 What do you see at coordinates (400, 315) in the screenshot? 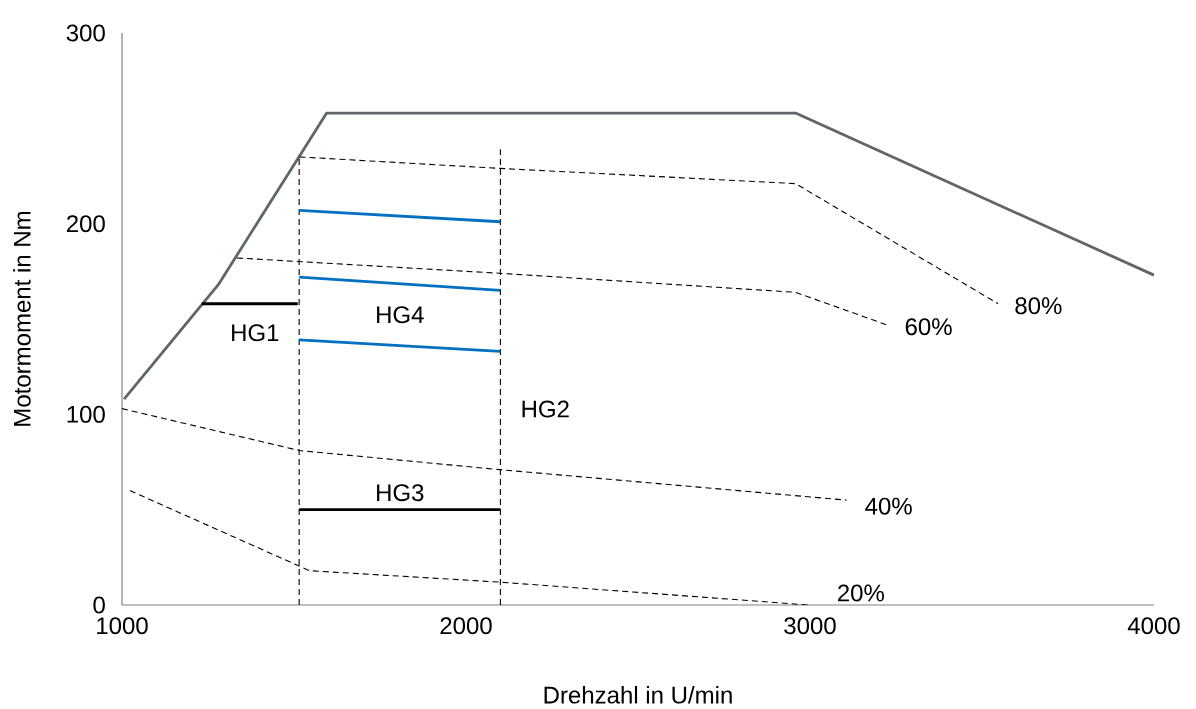
I see `series-label: HG4` at bounding box center [400, 315].